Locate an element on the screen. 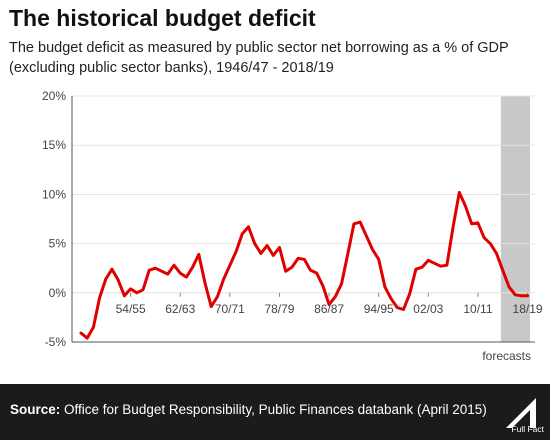 This screenshot has height=440, width=550. x-tick-label: 62/63 is located at coordinates (180, 309).